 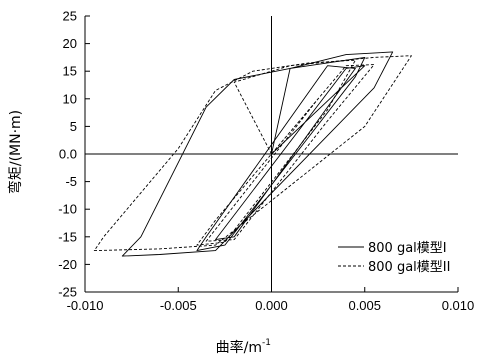 What do you see at coordinates (70, 71) in the screenshot?
I see `y-tick-label: 15` at bounding box center [70, 71].